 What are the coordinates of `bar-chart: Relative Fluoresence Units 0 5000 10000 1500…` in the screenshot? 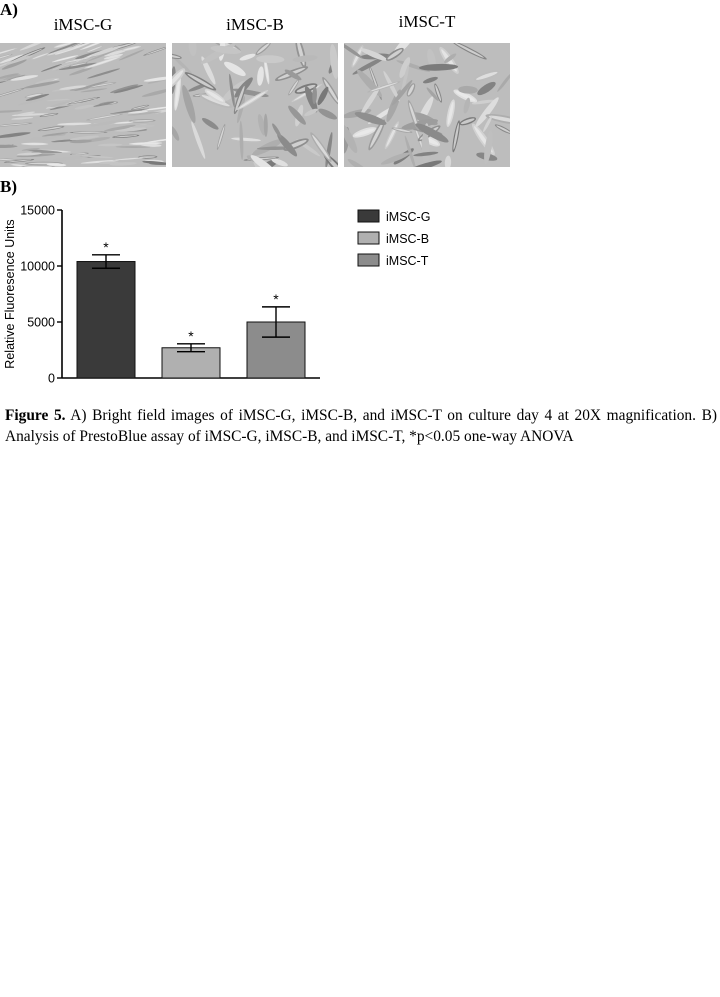 It's located at (216, 295).